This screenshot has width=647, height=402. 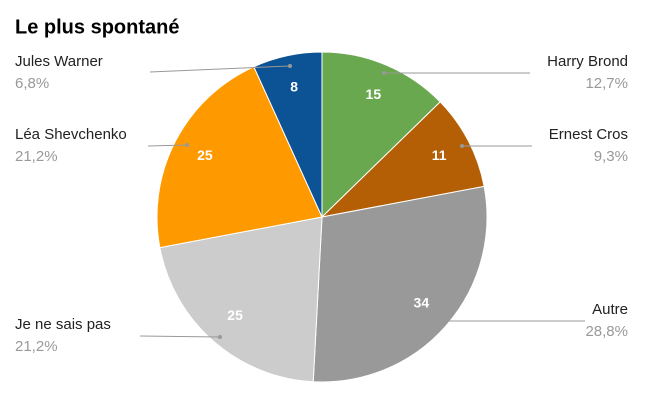 What do you see at coordinates (59, 61) in the screenshot?
I see `legend-label: Jules Warner` at bounding box center [59, 61].